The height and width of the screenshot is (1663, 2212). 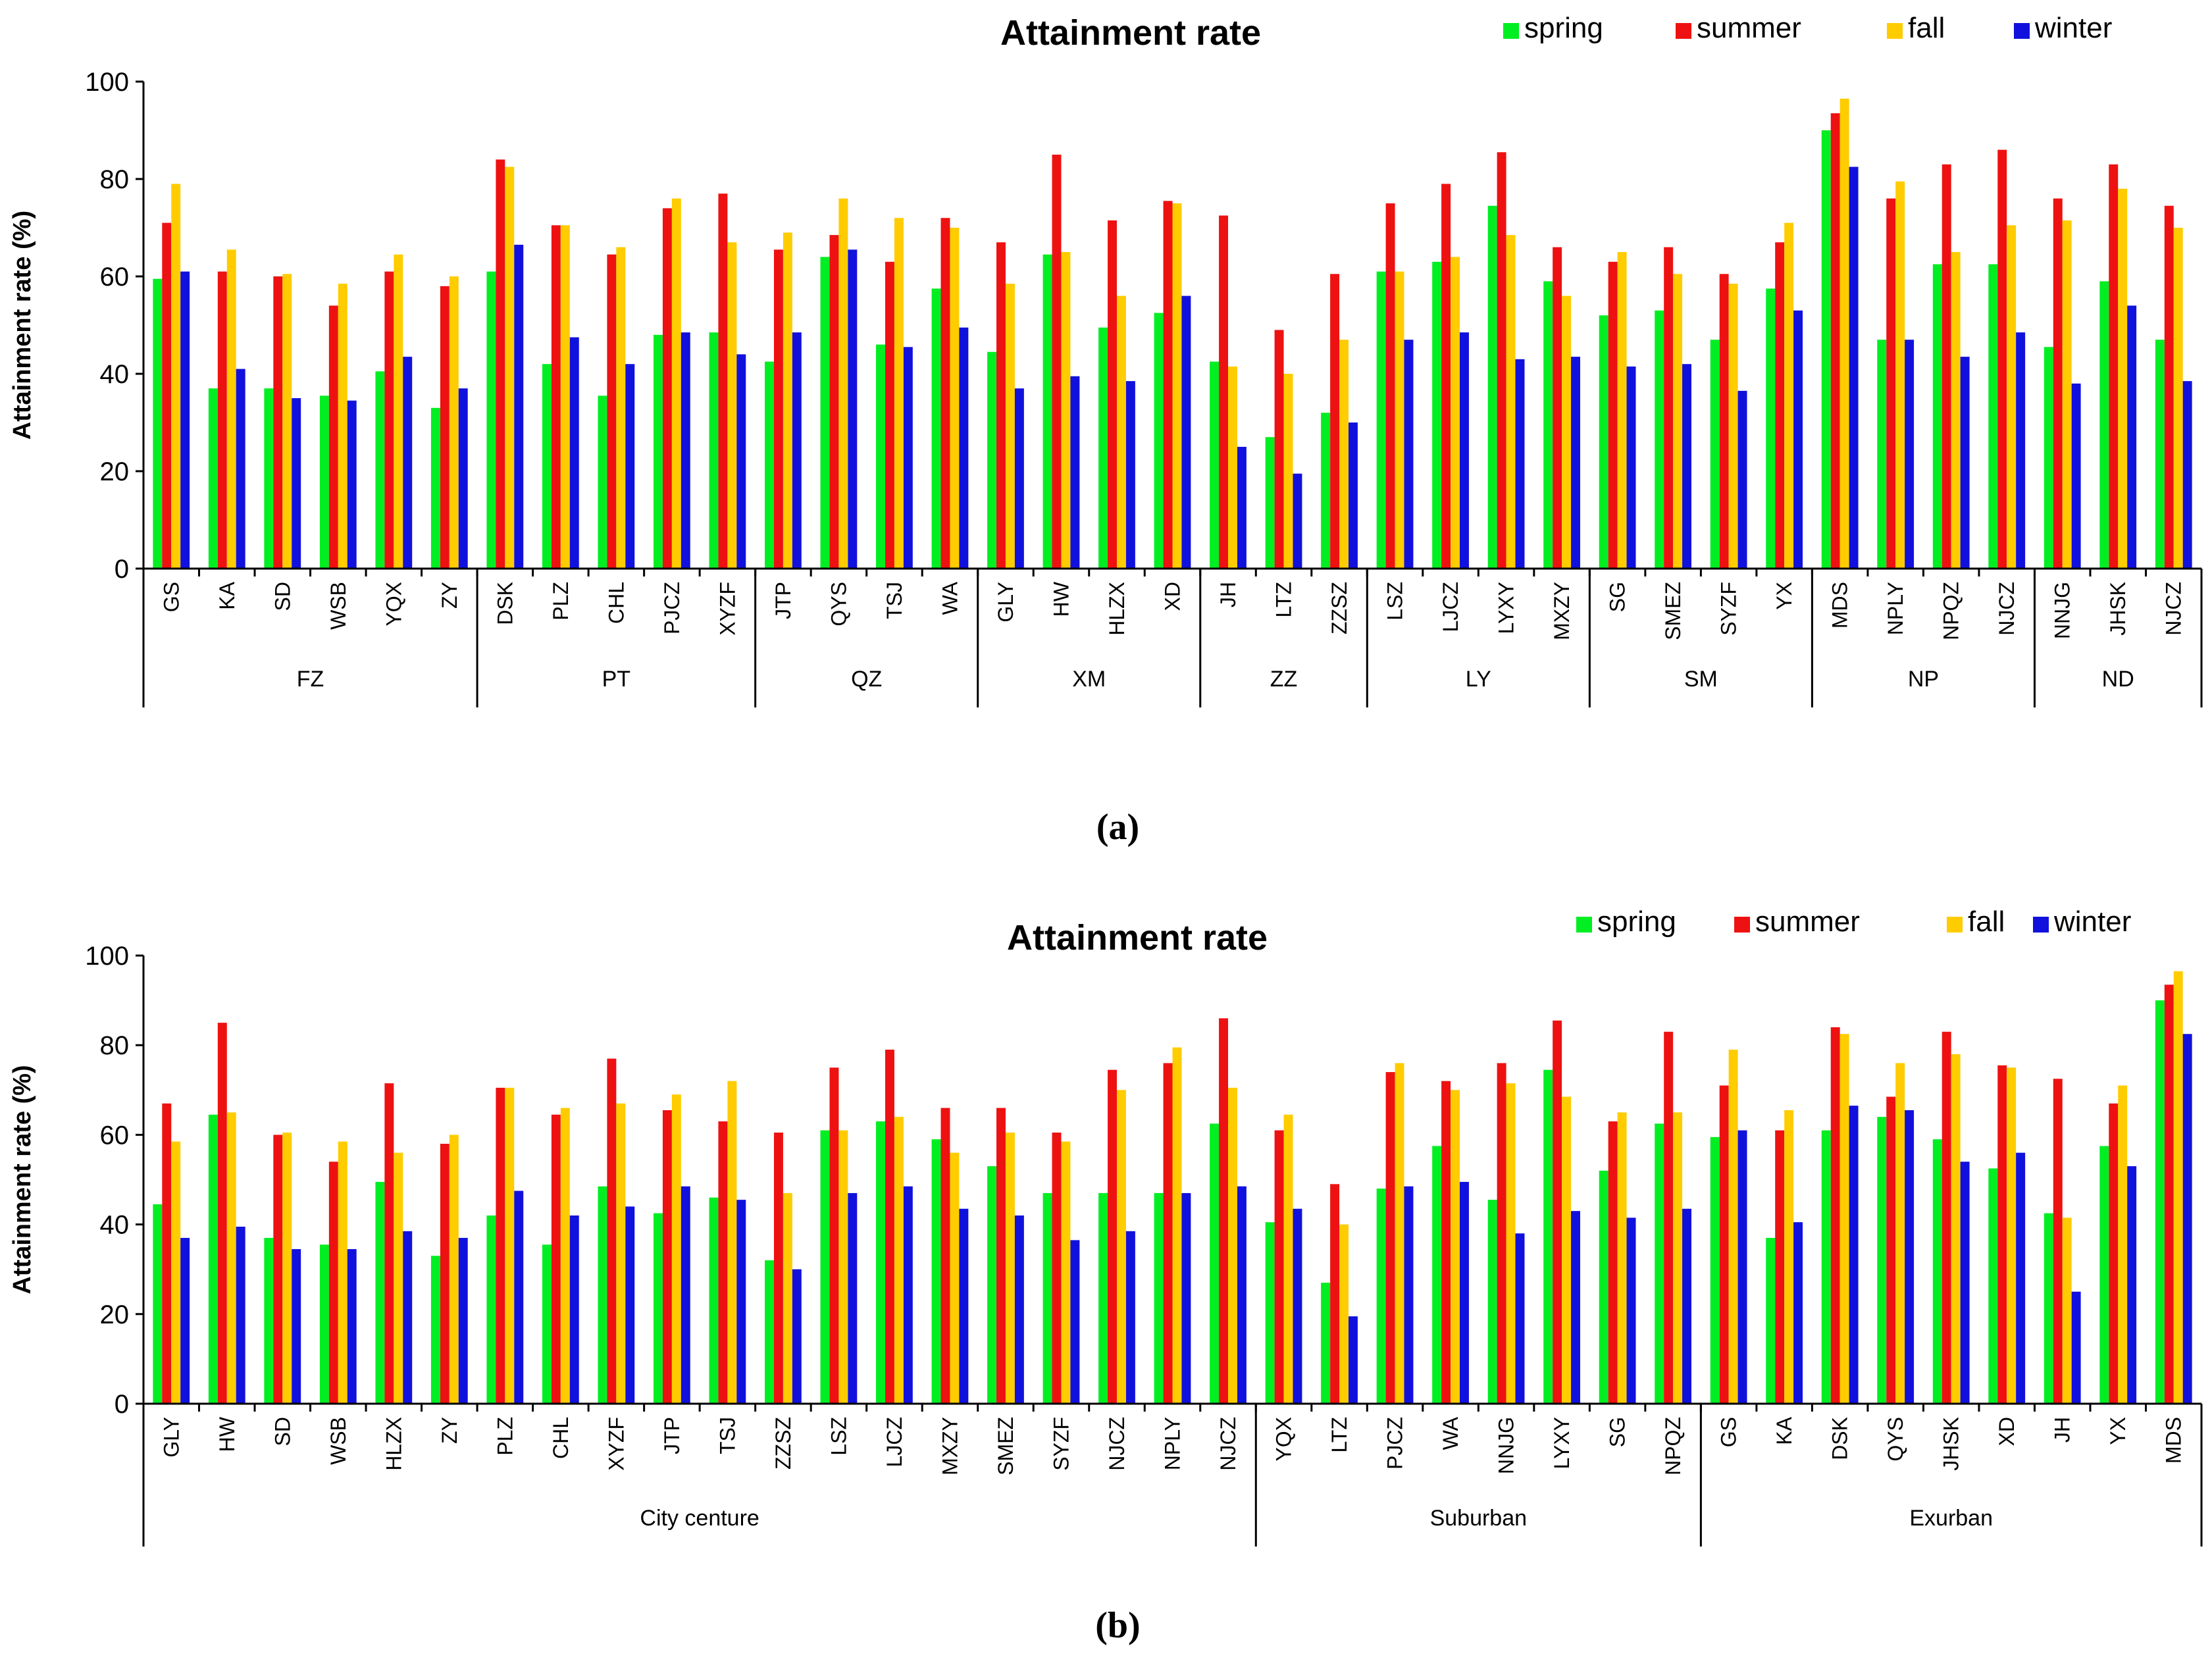 I want to click on x-category-label: SYZF, so click(x=1729, y=609).